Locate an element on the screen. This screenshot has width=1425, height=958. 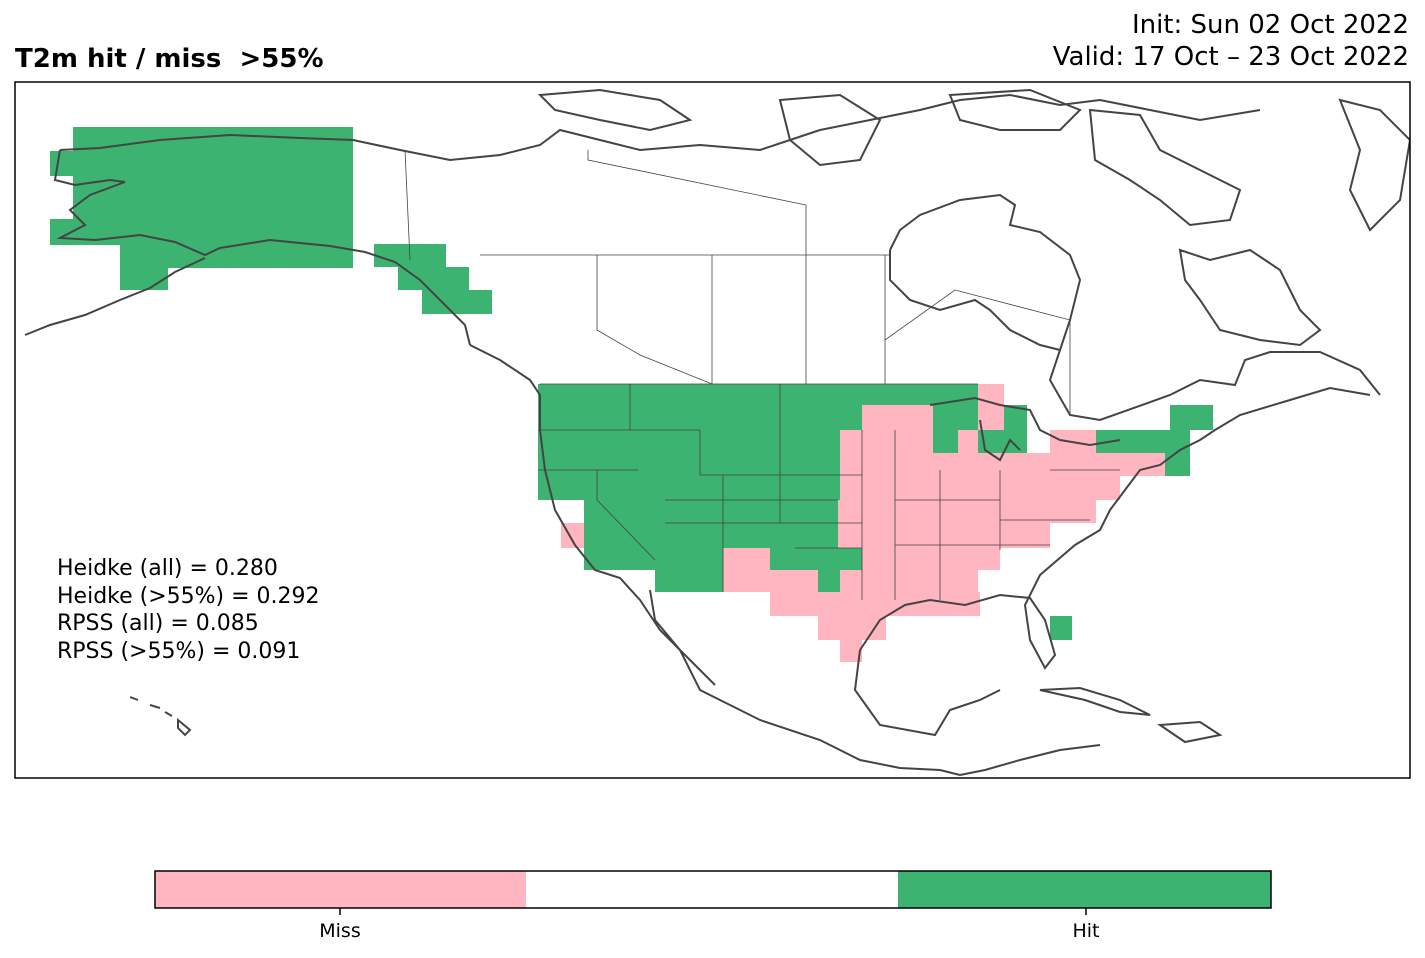
western-us-hit-region is located at coordinates (758, 488).